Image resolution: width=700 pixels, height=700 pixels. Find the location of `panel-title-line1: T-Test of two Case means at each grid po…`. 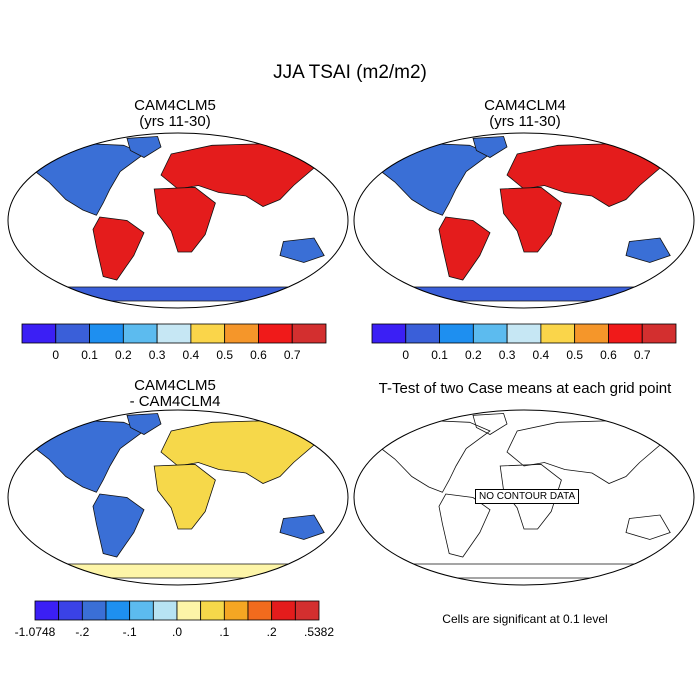

panel-title-line1: T-Test of two Case means at each grid po… is located at coordinates (525, 388).